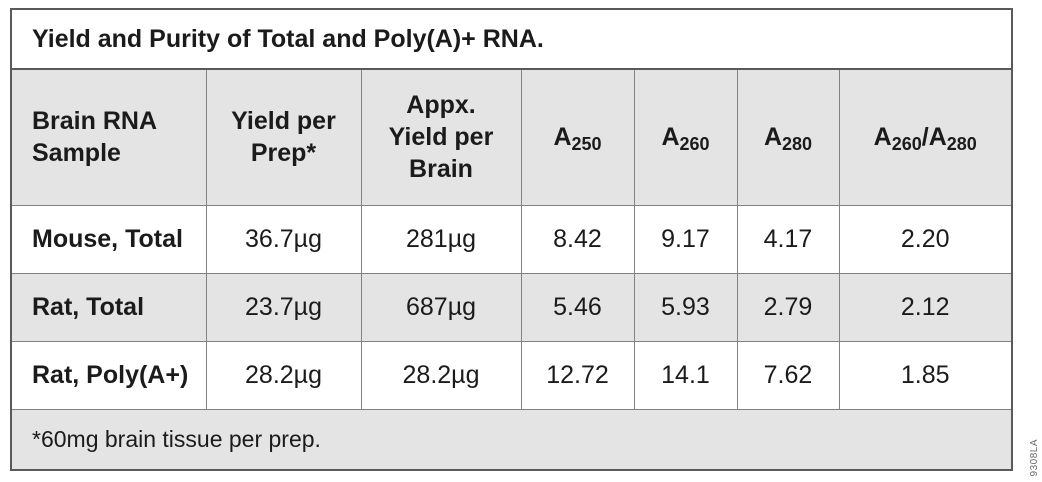 The width and height of the screenshot is (1042, 482). I want to click on column-header-yield-per-brain: Appx. Yield per Brain, so click(441, 137).